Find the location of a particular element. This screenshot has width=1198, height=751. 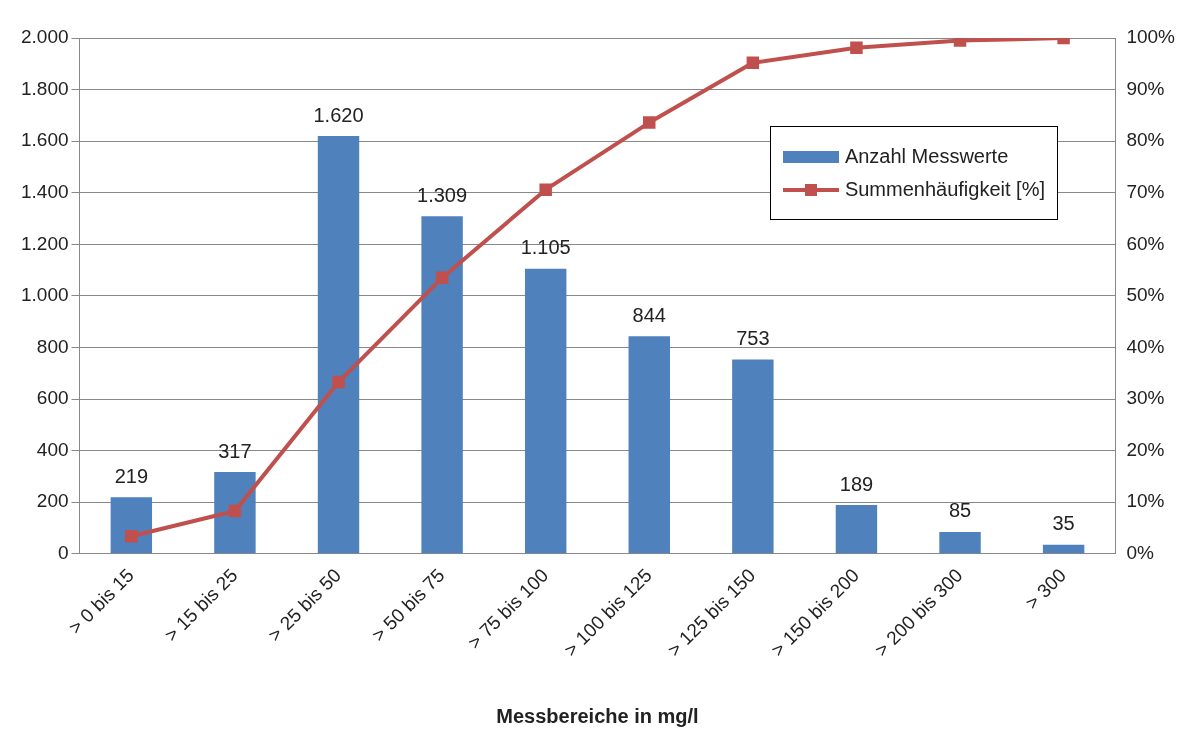

y2-tick-label: 10% is located at coordinates (1145, 501).